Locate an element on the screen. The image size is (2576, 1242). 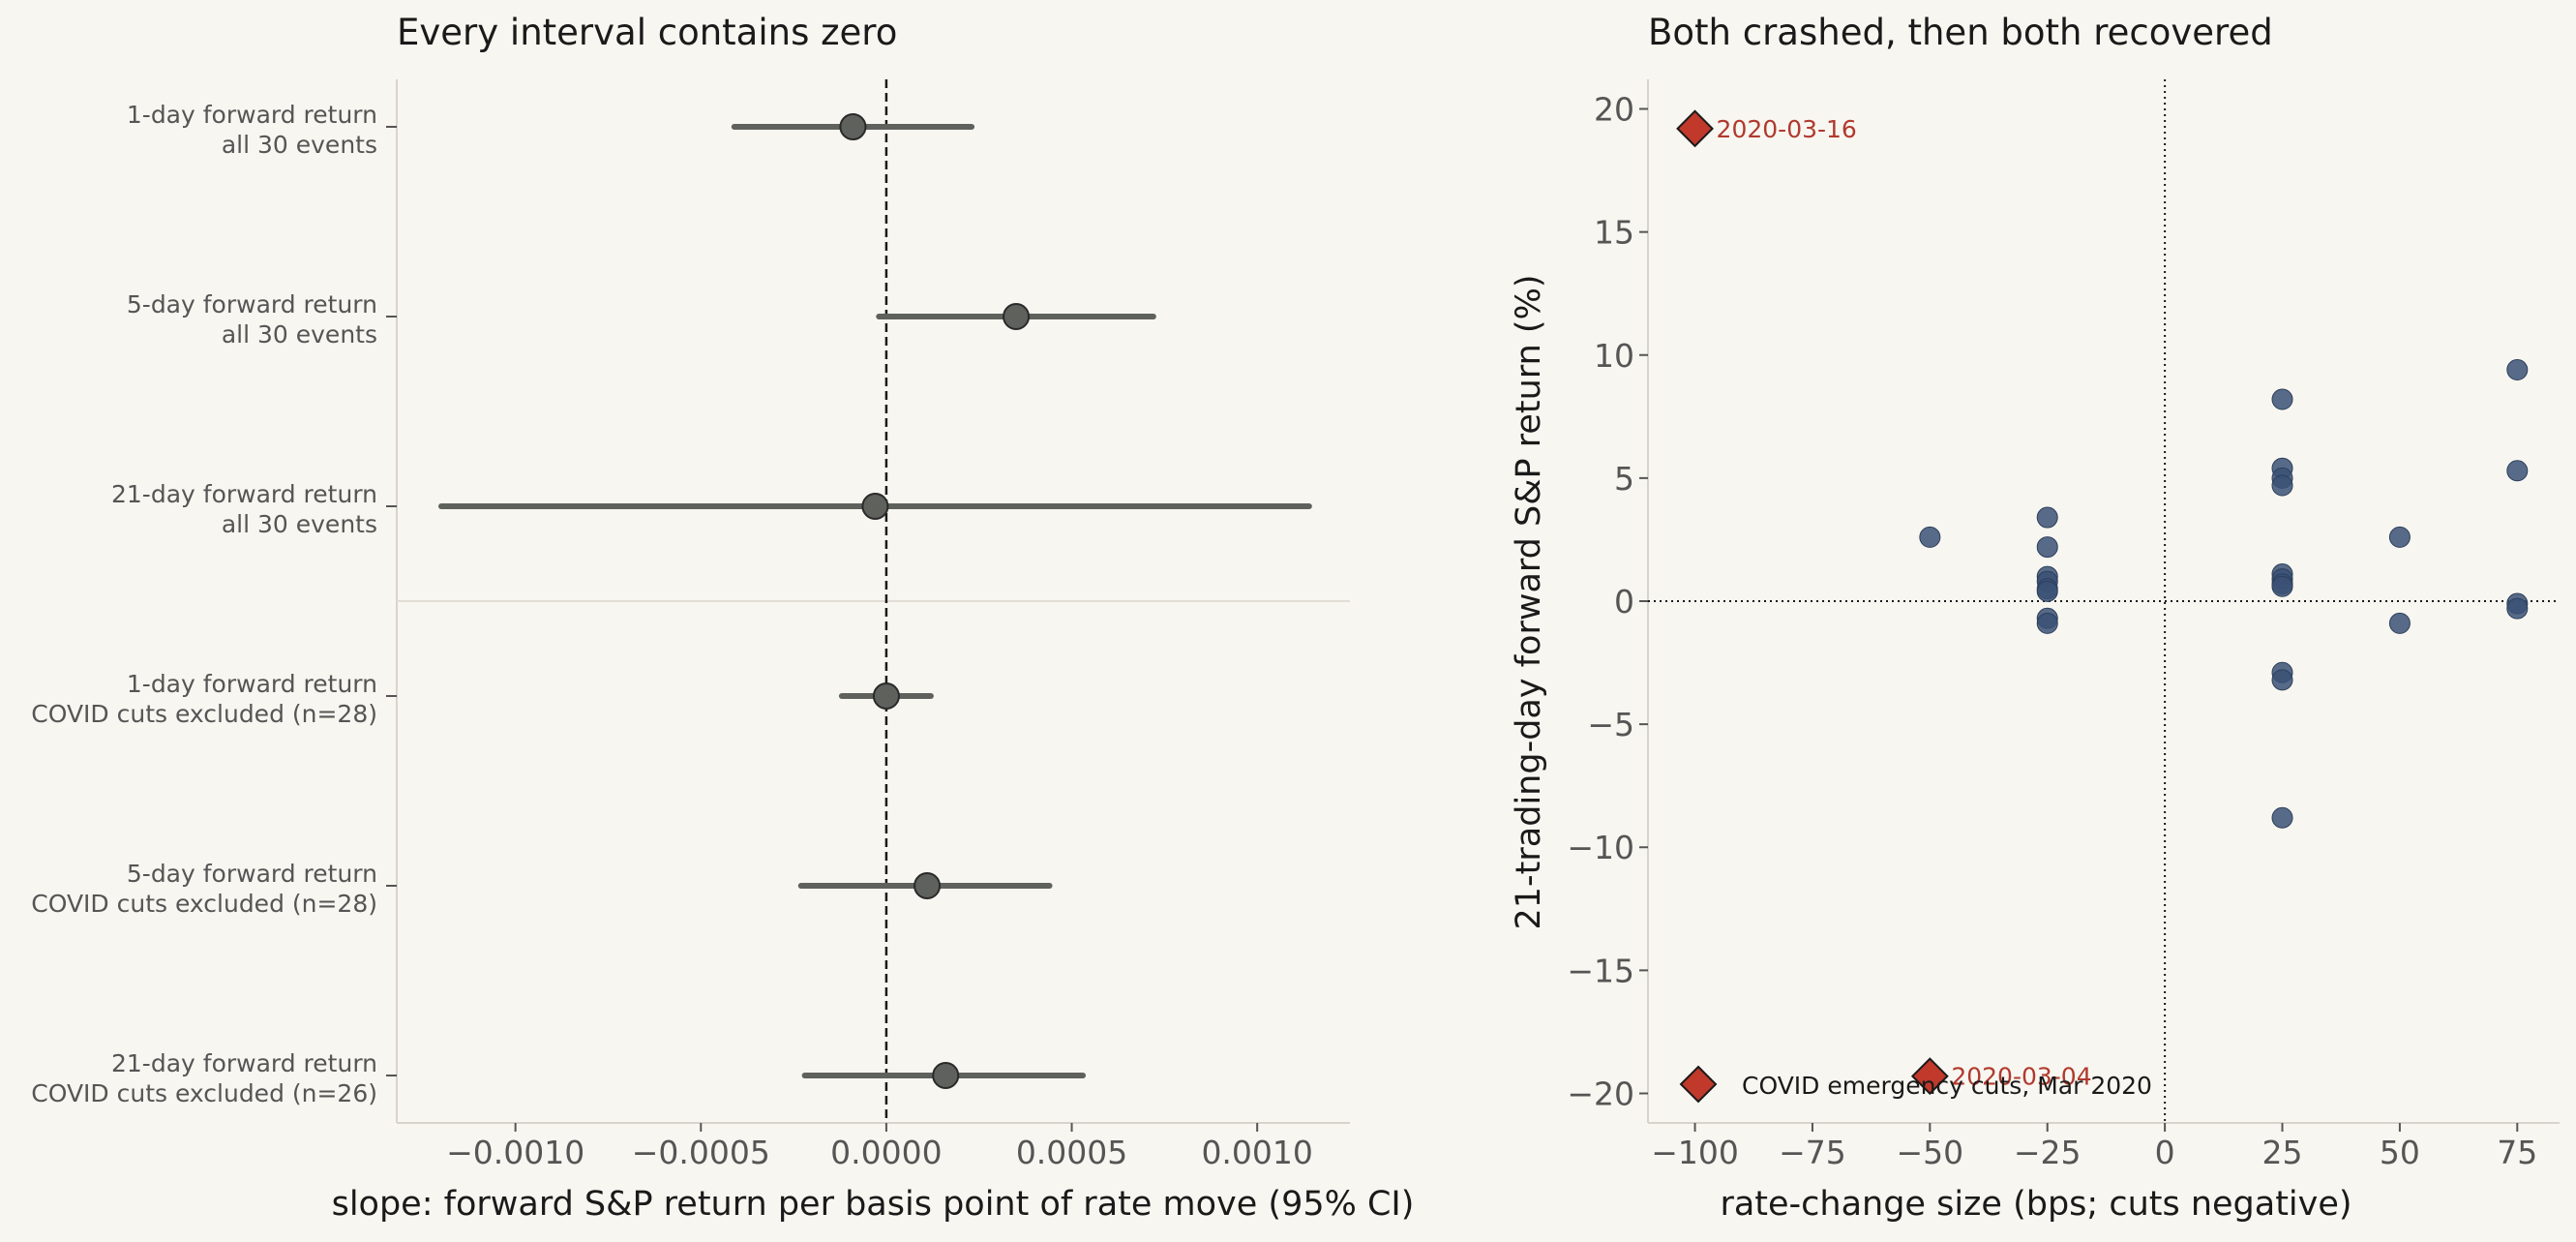
covid-point: 2020-03-16 is located at coordinates (1766, 128).